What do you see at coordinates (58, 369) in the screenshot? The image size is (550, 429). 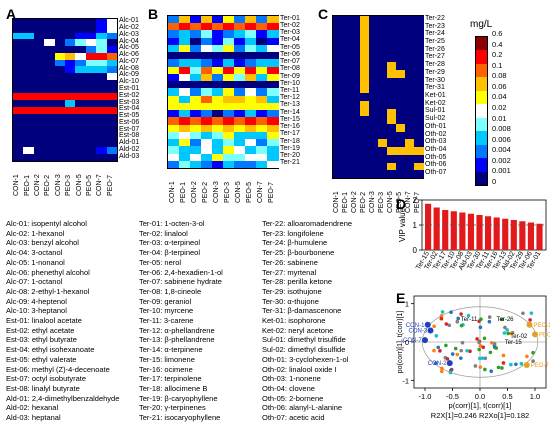 I see `legend-entry: Est-06: methyl (Z)-4-decenoate` at bounding box center [58, 369].